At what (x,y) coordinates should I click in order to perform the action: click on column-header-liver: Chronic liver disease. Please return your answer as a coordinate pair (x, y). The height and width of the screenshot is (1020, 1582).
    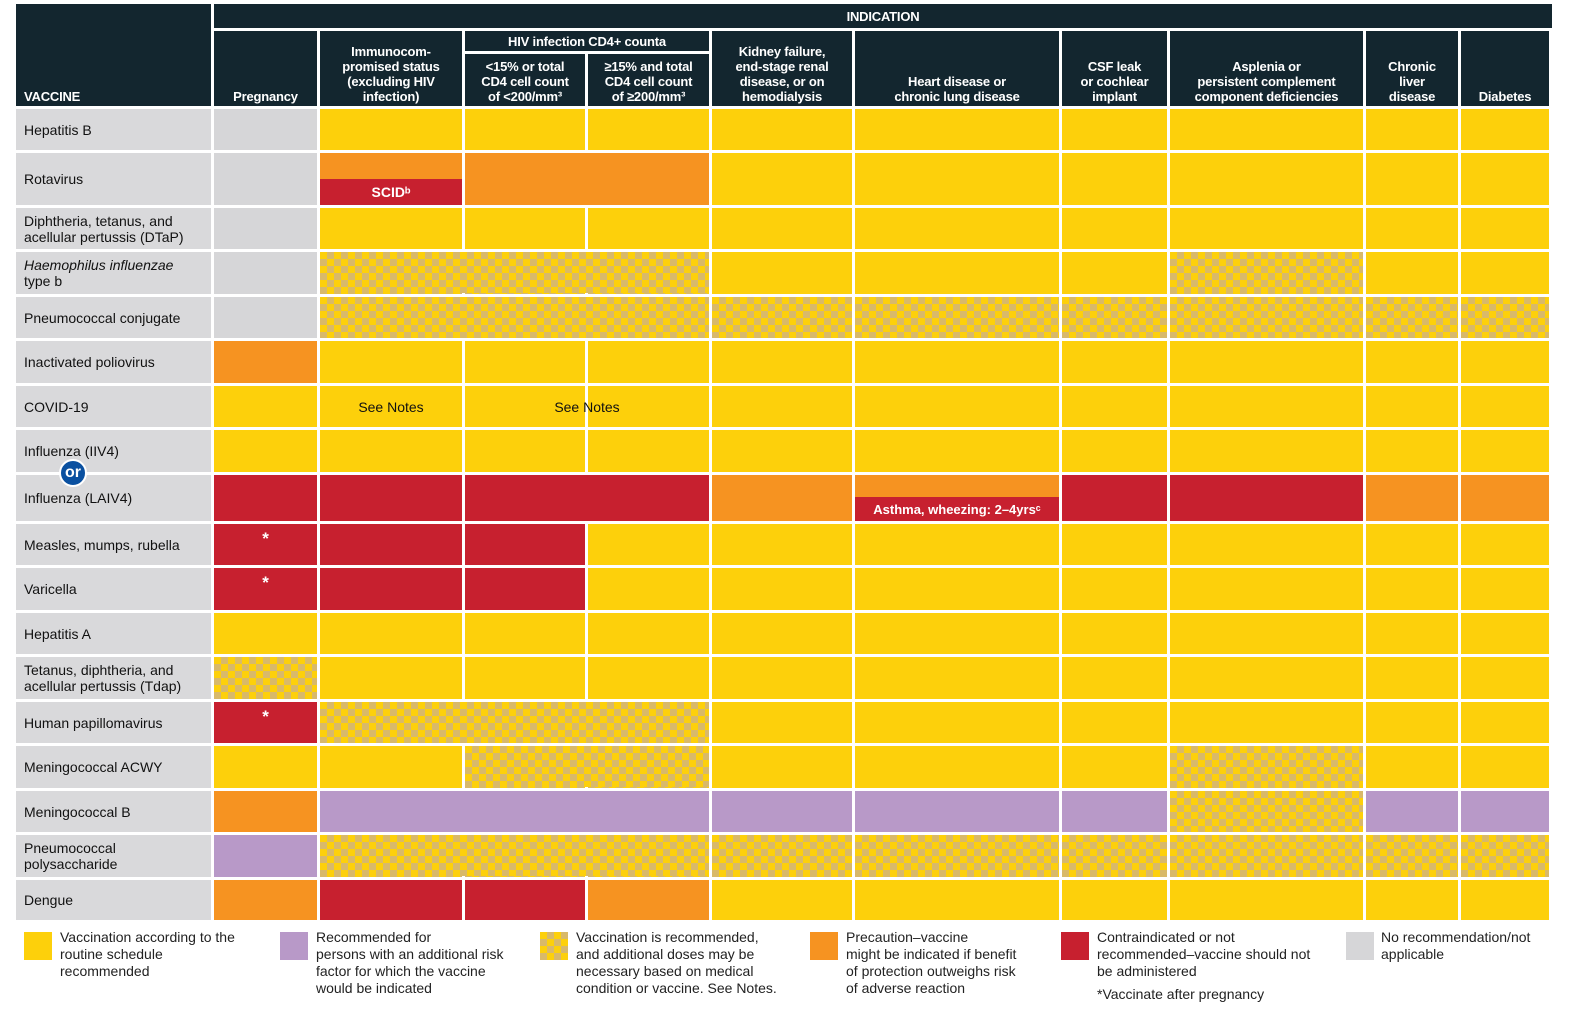
    Looking at the image, I should click on (1412, 68).